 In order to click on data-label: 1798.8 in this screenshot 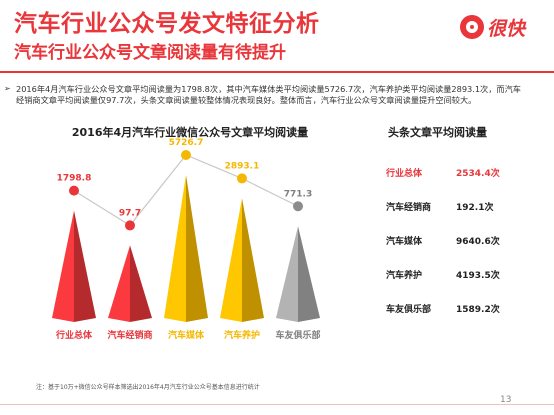, I will do `click(74, 179)`.